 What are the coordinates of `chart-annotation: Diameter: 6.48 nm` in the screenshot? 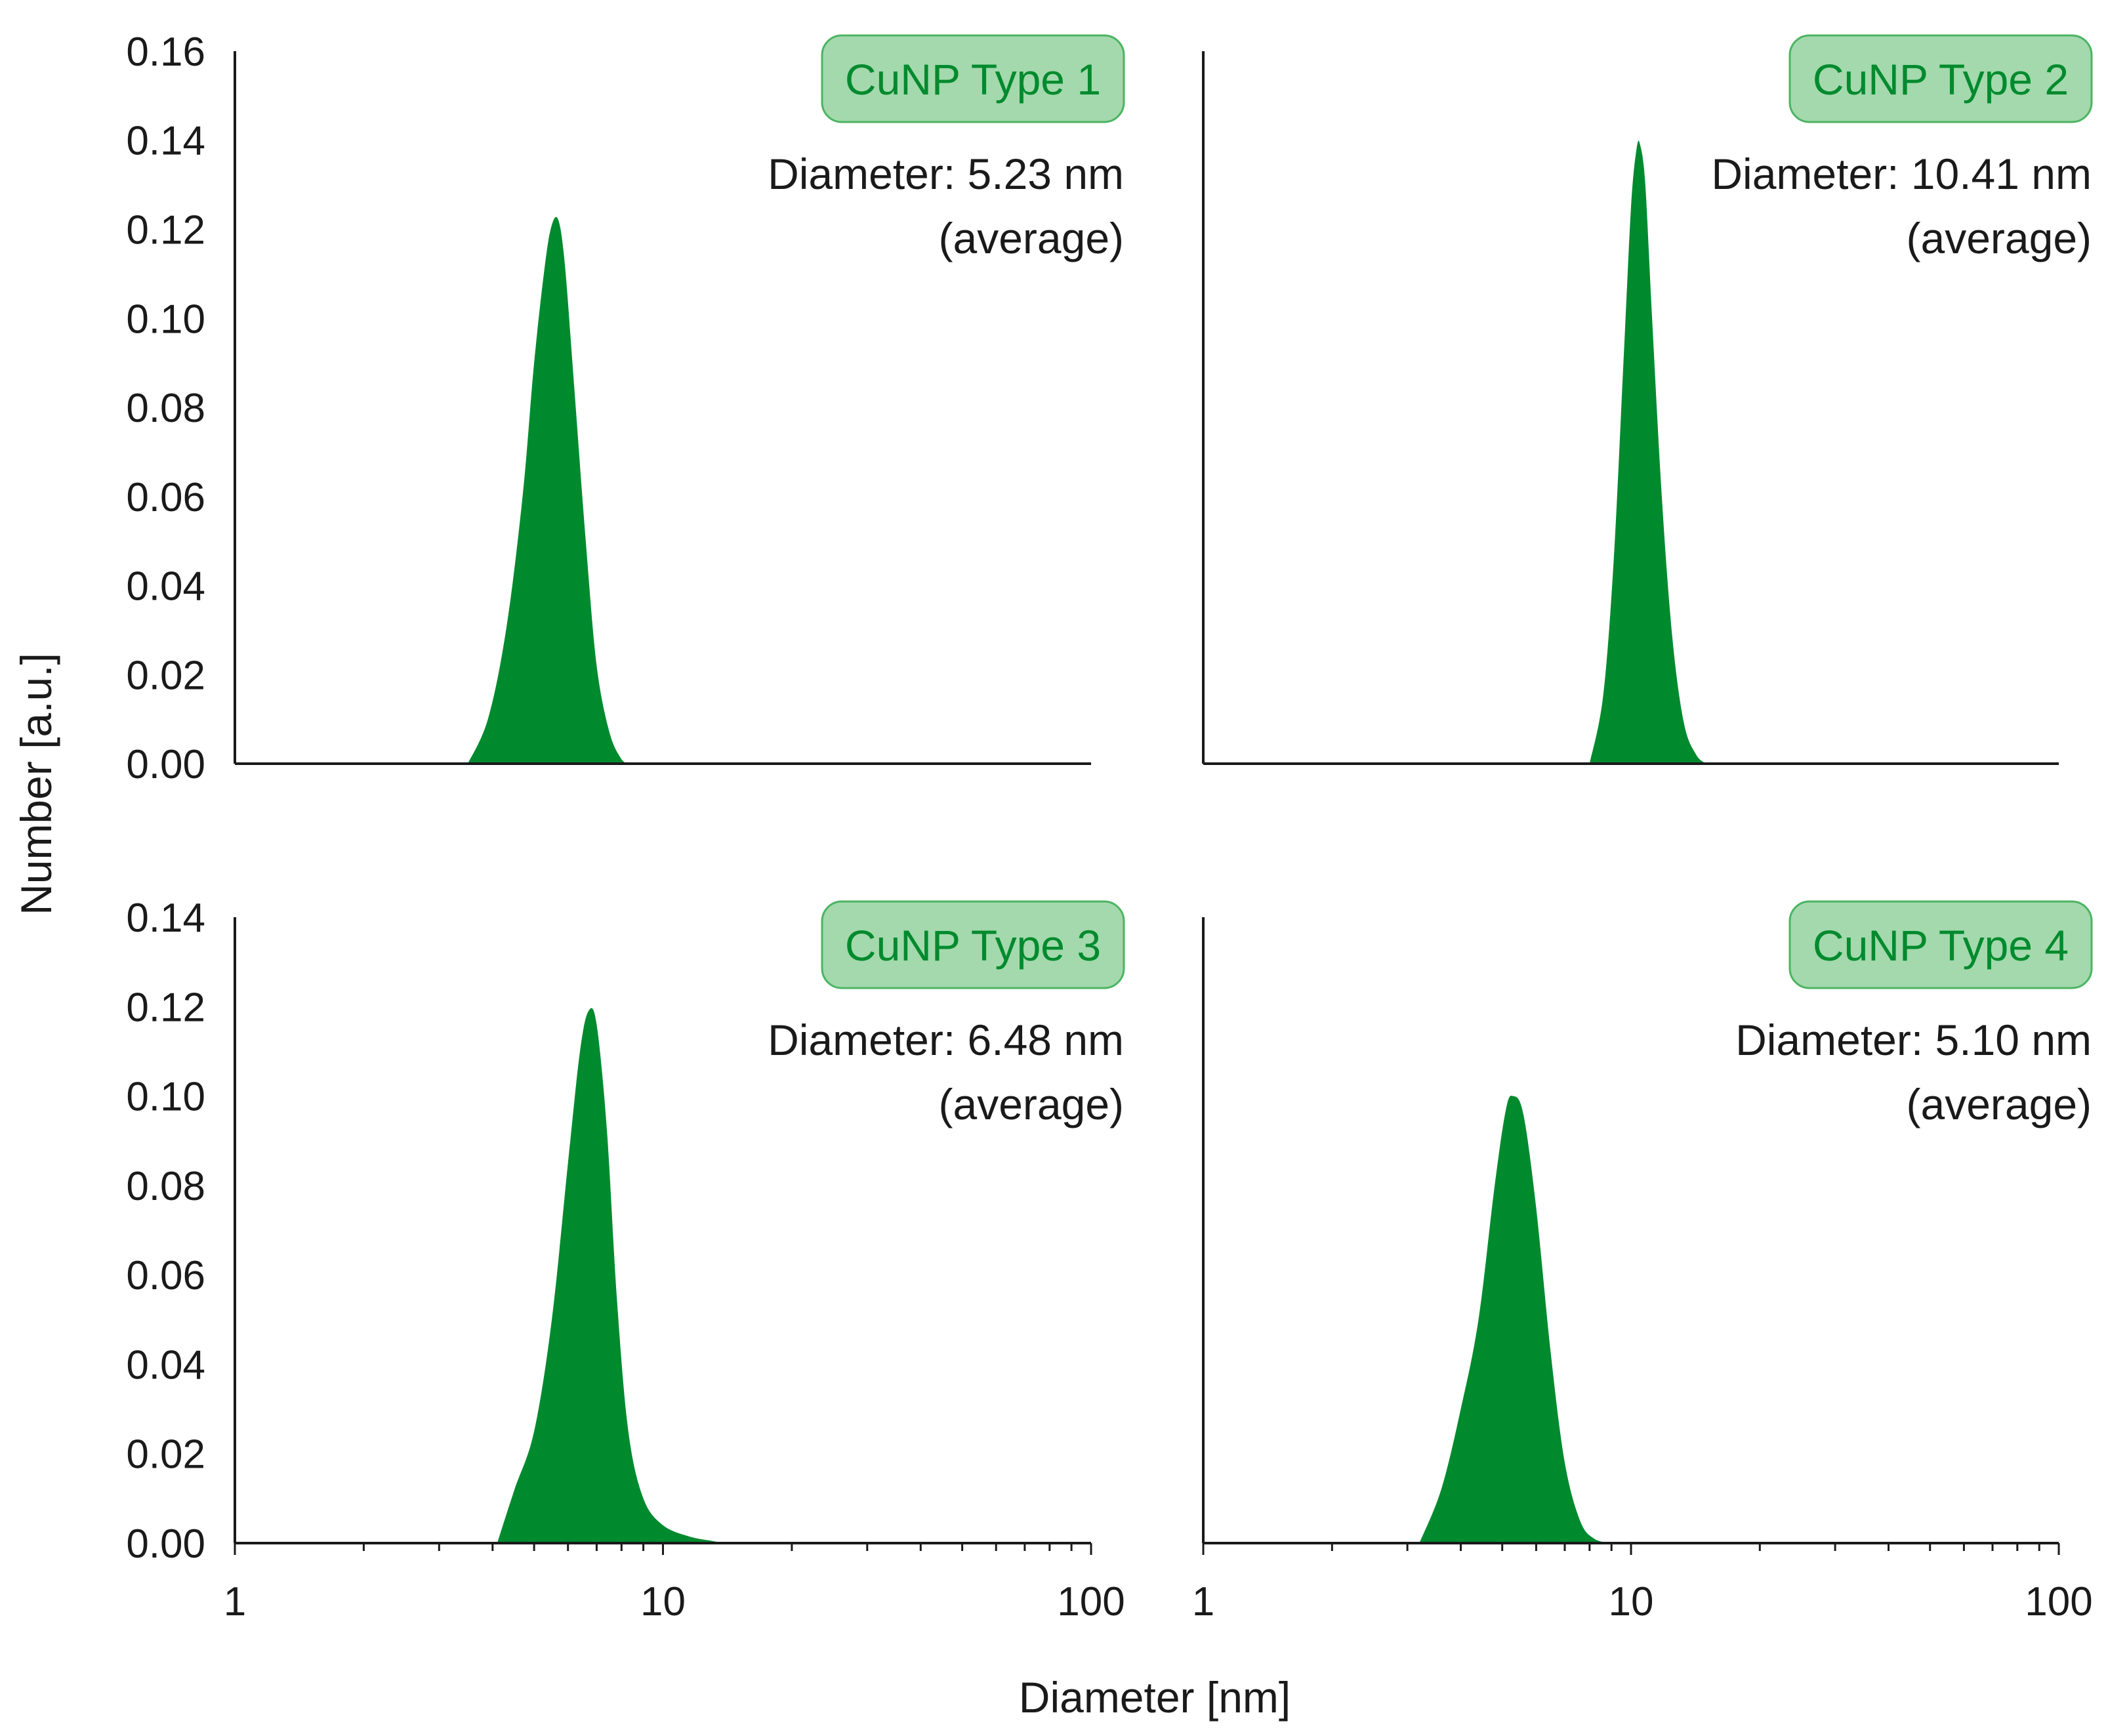 It's located at (946, 1040).